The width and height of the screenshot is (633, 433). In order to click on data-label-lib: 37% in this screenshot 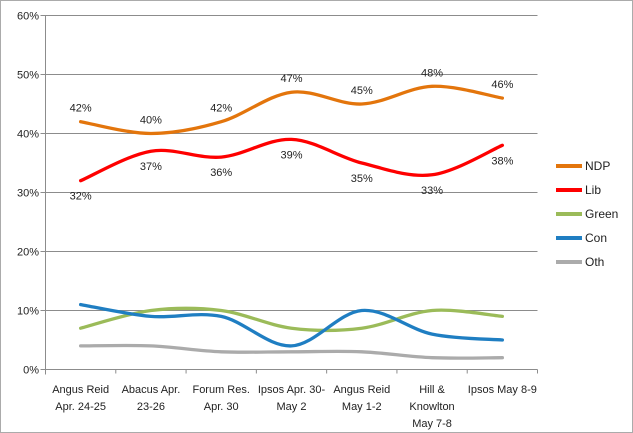, I will do `click(151, 167)`.